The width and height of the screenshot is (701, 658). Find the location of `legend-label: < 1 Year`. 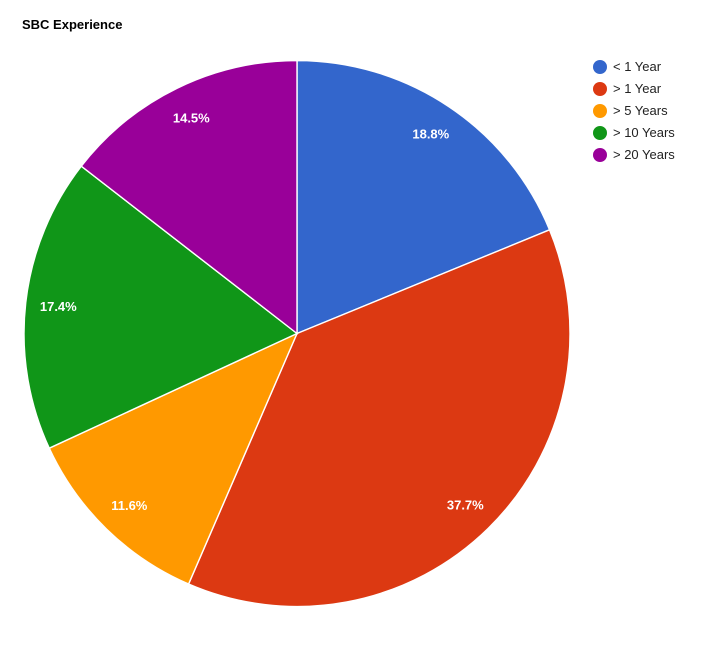

legend-label: < 1 Year is located at coordinates (637, 66).